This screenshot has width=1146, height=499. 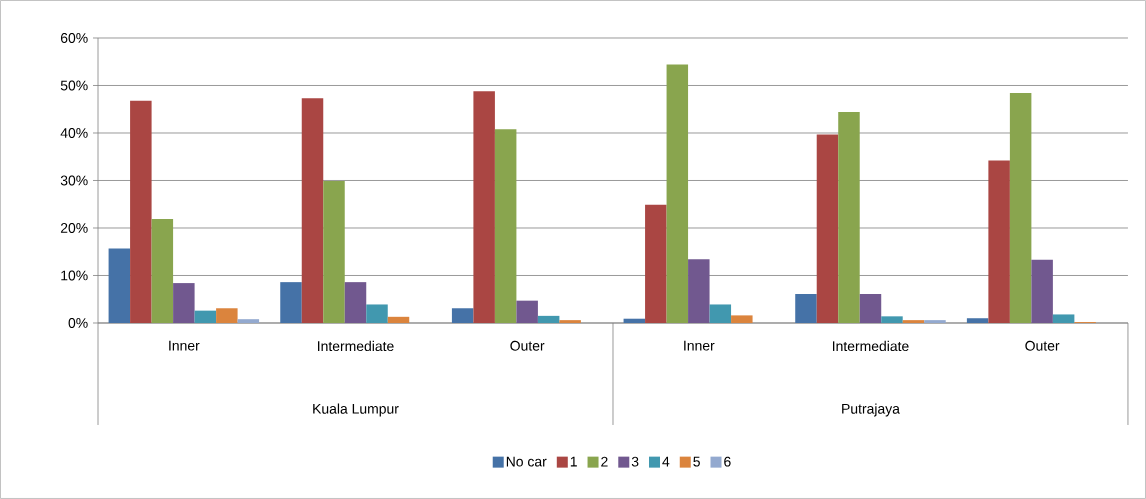 I want to click on legend-label: 6, so click(x=727, y=461).